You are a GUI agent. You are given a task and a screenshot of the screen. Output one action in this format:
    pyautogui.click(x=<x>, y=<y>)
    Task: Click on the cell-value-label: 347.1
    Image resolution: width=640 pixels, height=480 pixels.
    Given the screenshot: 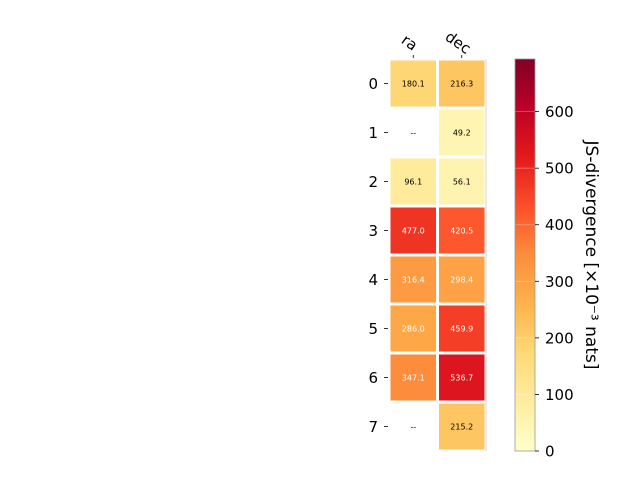 What is the action you would take?
    pyautogui.click(x=413, y=378)
    